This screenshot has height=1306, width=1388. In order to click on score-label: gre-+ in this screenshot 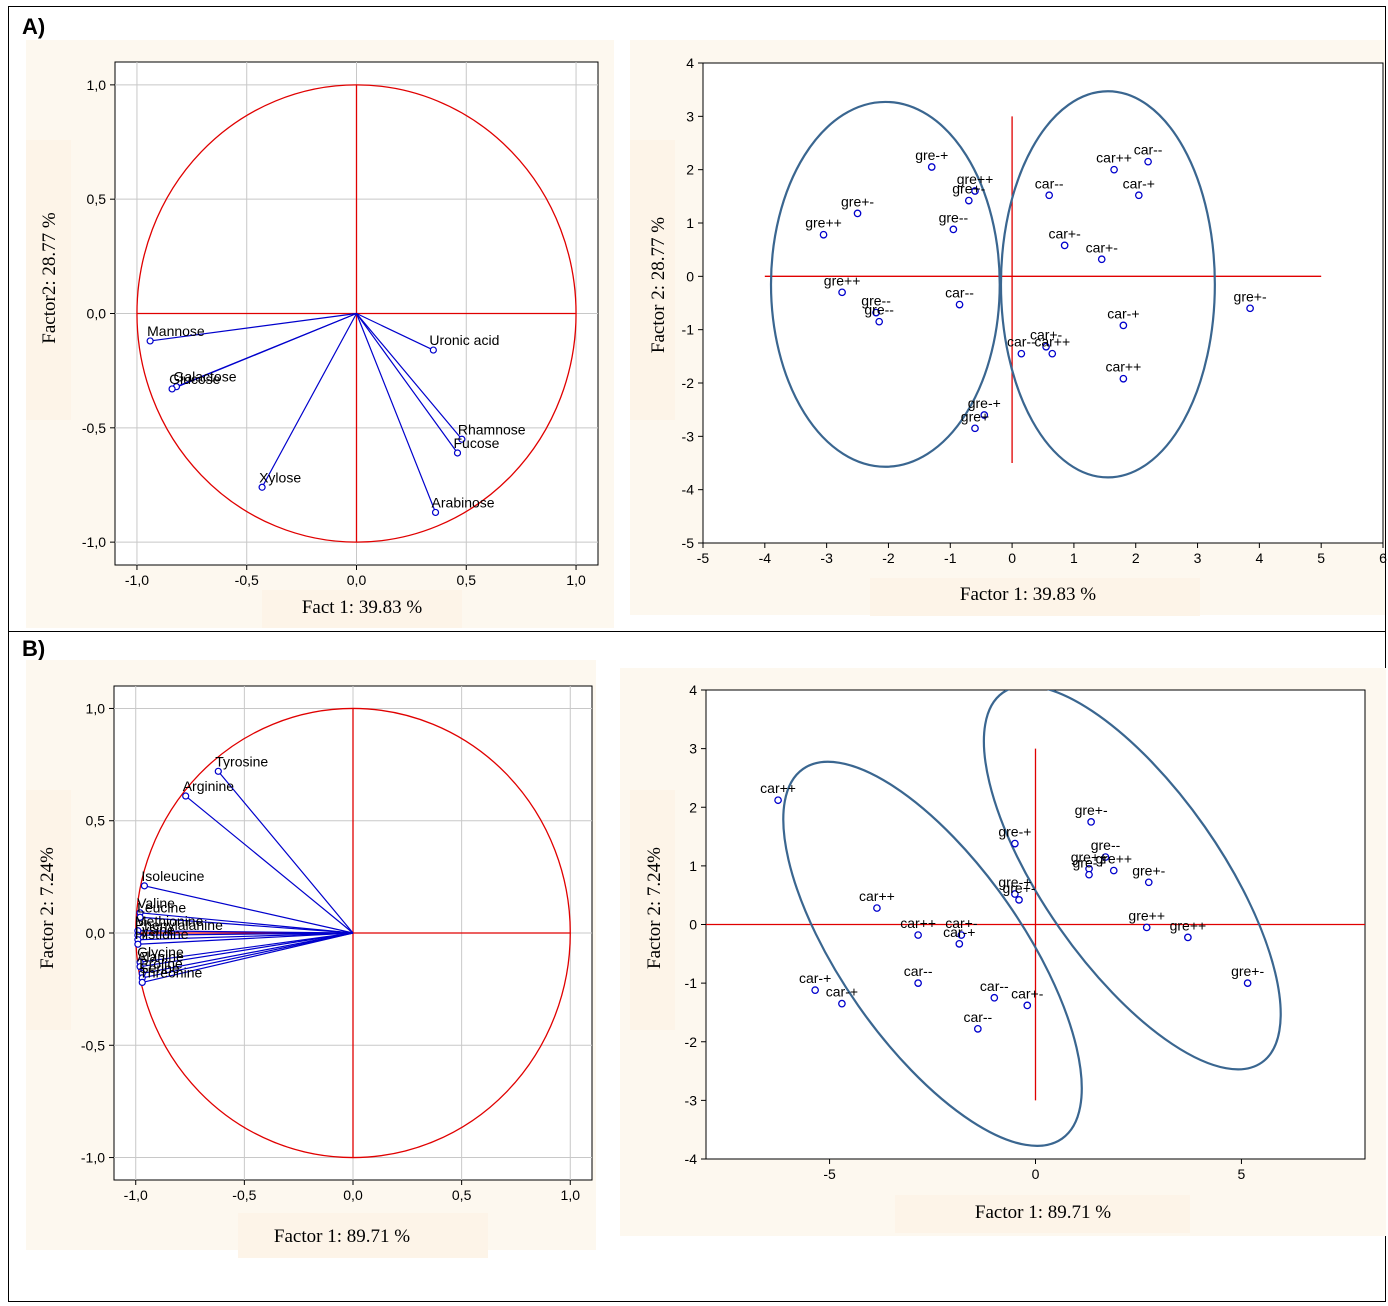, I will do `click(931, 155)`.